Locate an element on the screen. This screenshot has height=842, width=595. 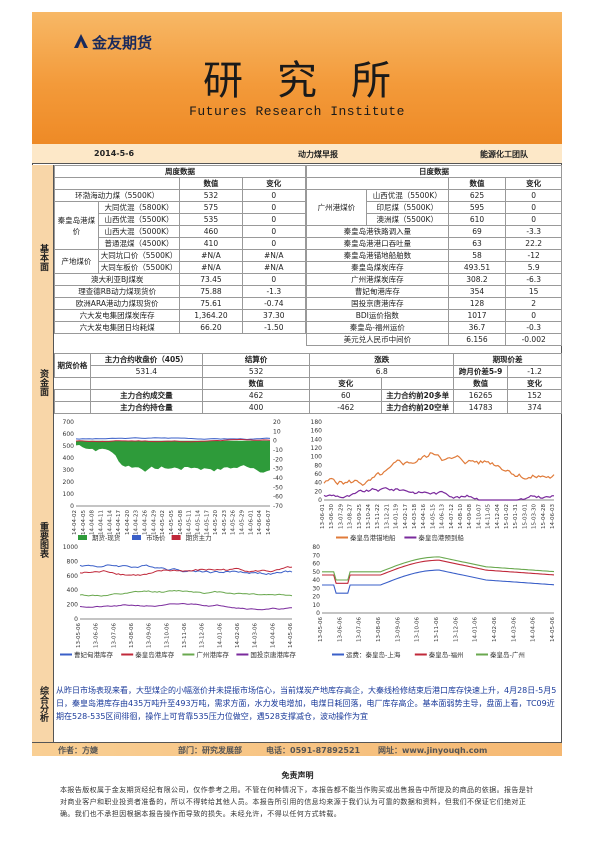
c2-x-tick: 14-03-06 is located at coordinates (256, 635).